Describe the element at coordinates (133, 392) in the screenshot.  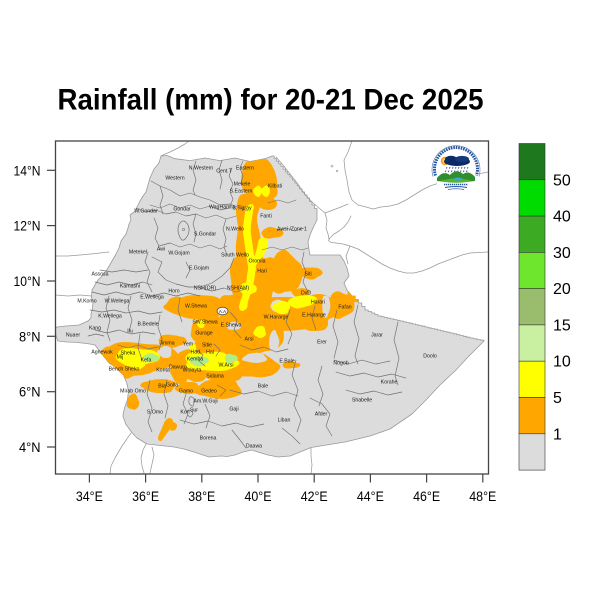
I see `svg-text: Mirab Omo` at that location.